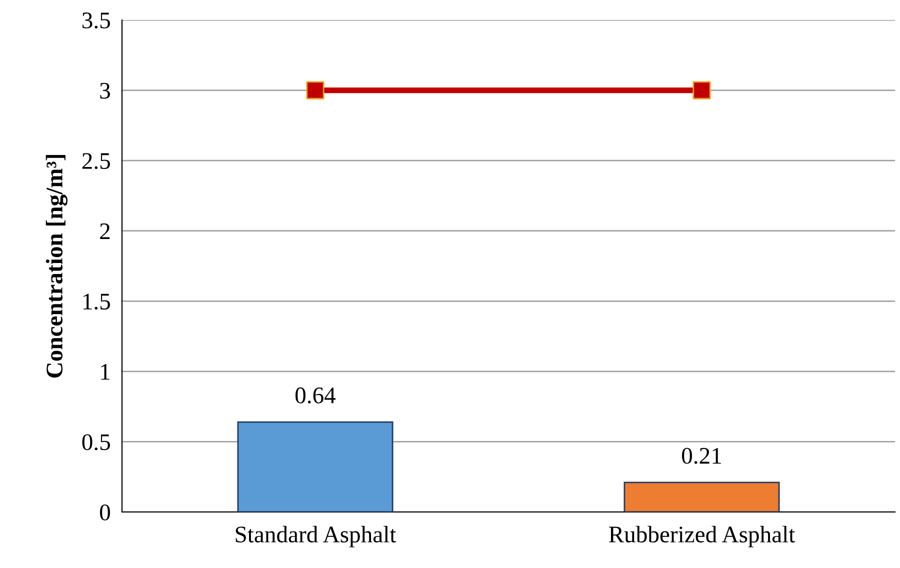  I want to click on y-tick-label: 3.5, so click(96, 20).